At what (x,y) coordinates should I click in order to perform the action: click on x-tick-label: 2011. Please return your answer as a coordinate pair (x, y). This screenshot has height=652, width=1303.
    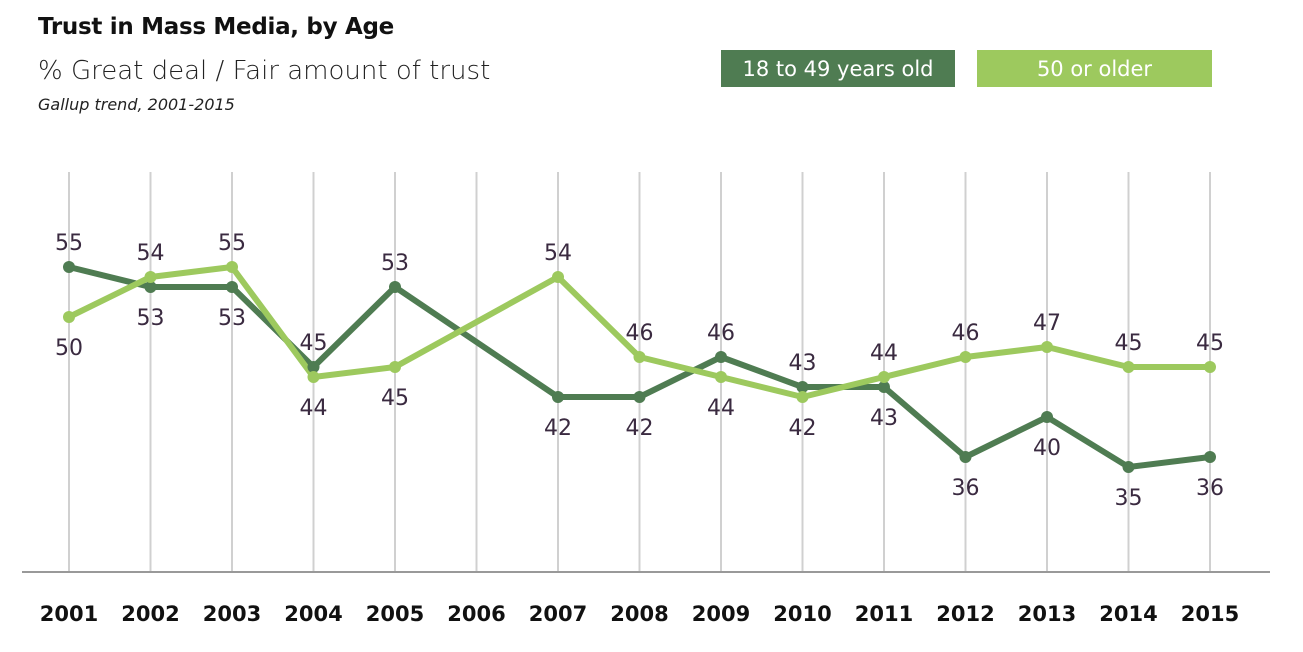
    Looking at the image, I should click on (884, 614).